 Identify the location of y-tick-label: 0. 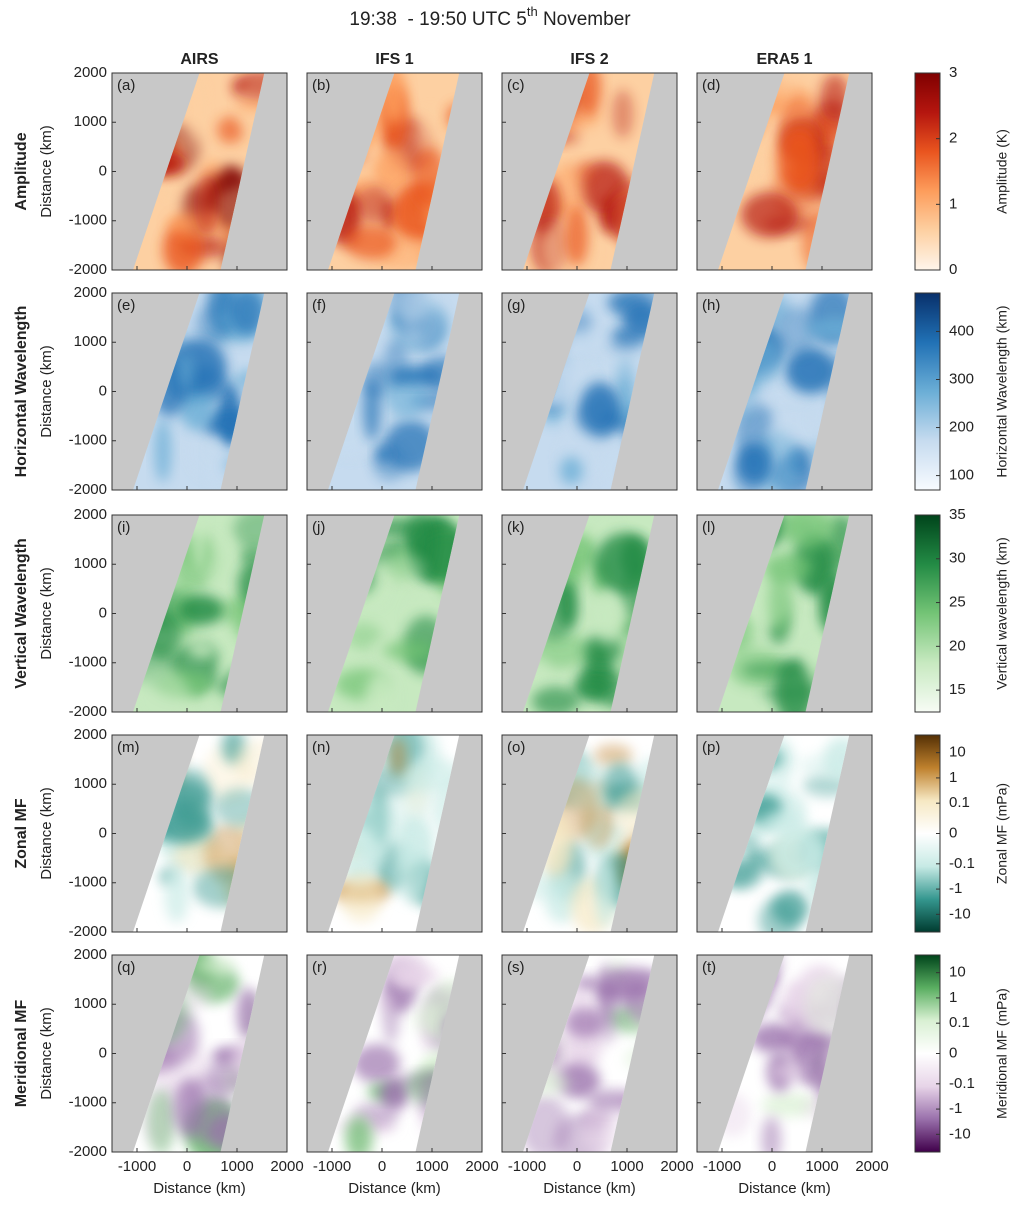
(103, 170).